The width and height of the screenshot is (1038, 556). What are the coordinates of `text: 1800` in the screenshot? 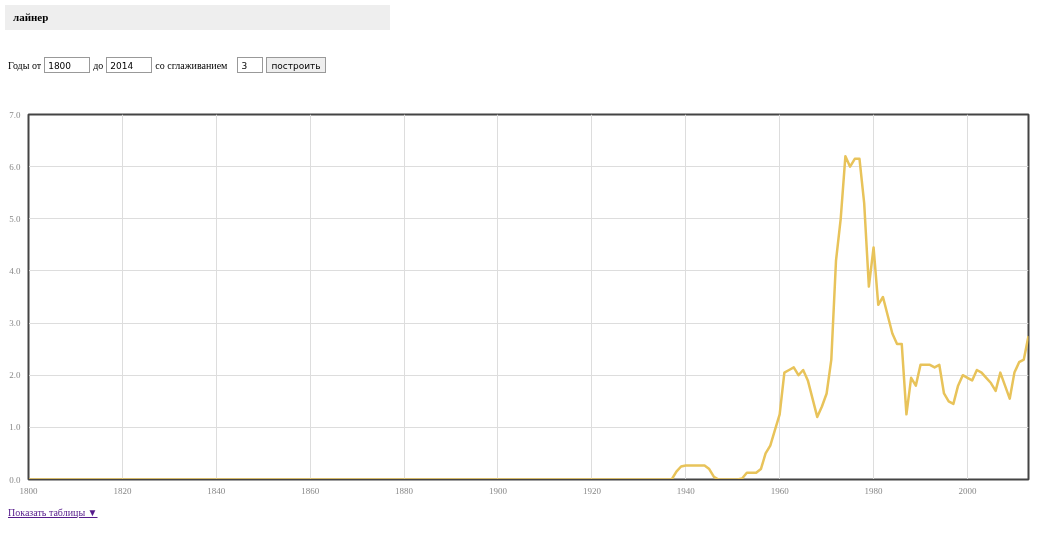 It's located at (67, 65).